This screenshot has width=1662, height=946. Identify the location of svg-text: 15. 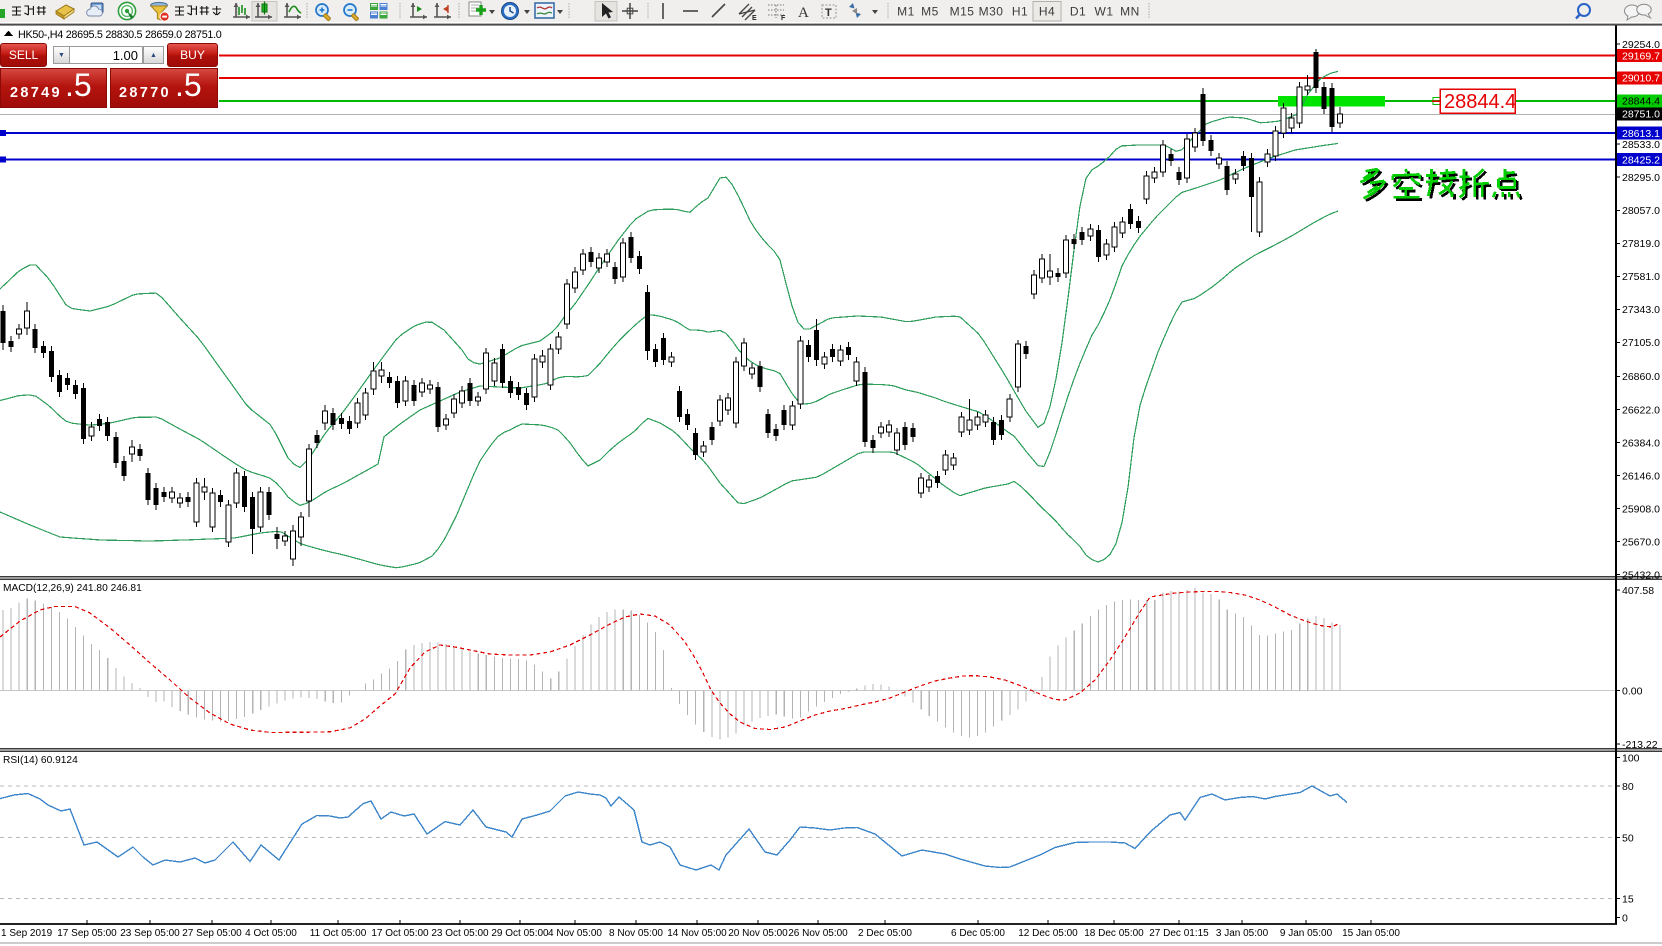
(1628, 899).